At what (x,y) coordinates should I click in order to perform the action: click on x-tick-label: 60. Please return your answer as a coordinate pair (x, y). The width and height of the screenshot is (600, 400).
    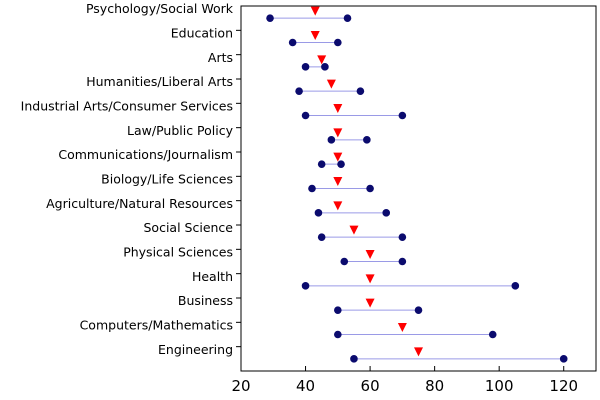
    Looking at the image, I should click on (370, 386).